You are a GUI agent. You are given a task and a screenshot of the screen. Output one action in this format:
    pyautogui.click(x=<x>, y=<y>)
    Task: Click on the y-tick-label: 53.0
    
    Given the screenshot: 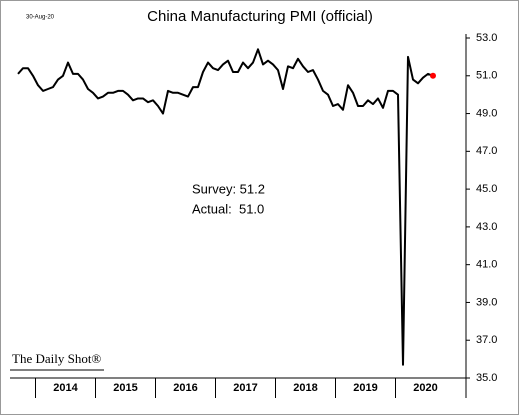 What is the action you would take?
    pyautogui.click(x=486, y=38)
    